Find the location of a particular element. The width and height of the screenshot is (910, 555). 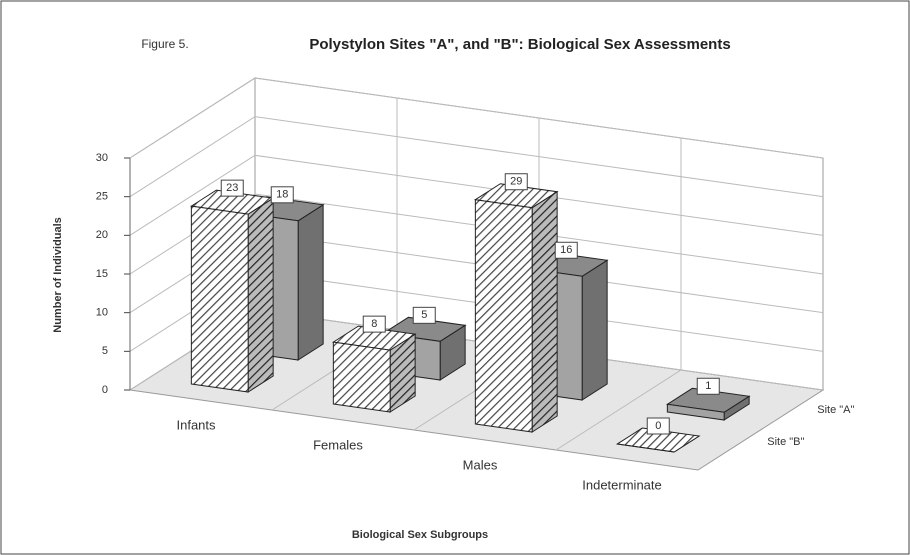

data-label: 1 is located at coordinates (708, 386).